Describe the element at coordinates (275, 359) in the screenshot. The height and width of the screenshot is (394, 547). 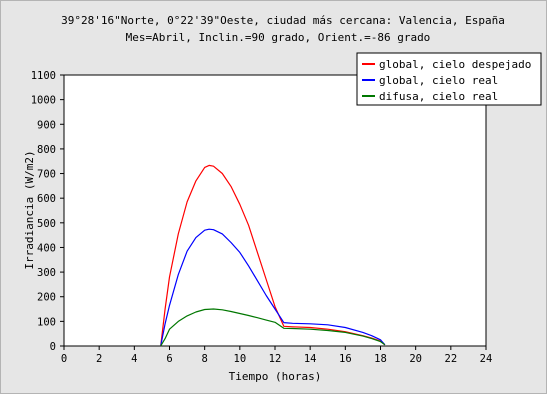
I see `x-tick-label: 12` at that location.